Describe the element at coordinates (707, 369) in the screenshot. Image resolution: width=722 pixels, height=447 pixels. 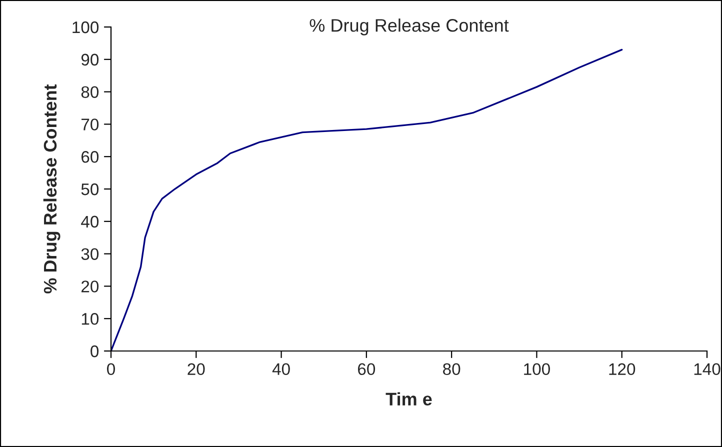
I see `x-tick-label: 140` at that location.